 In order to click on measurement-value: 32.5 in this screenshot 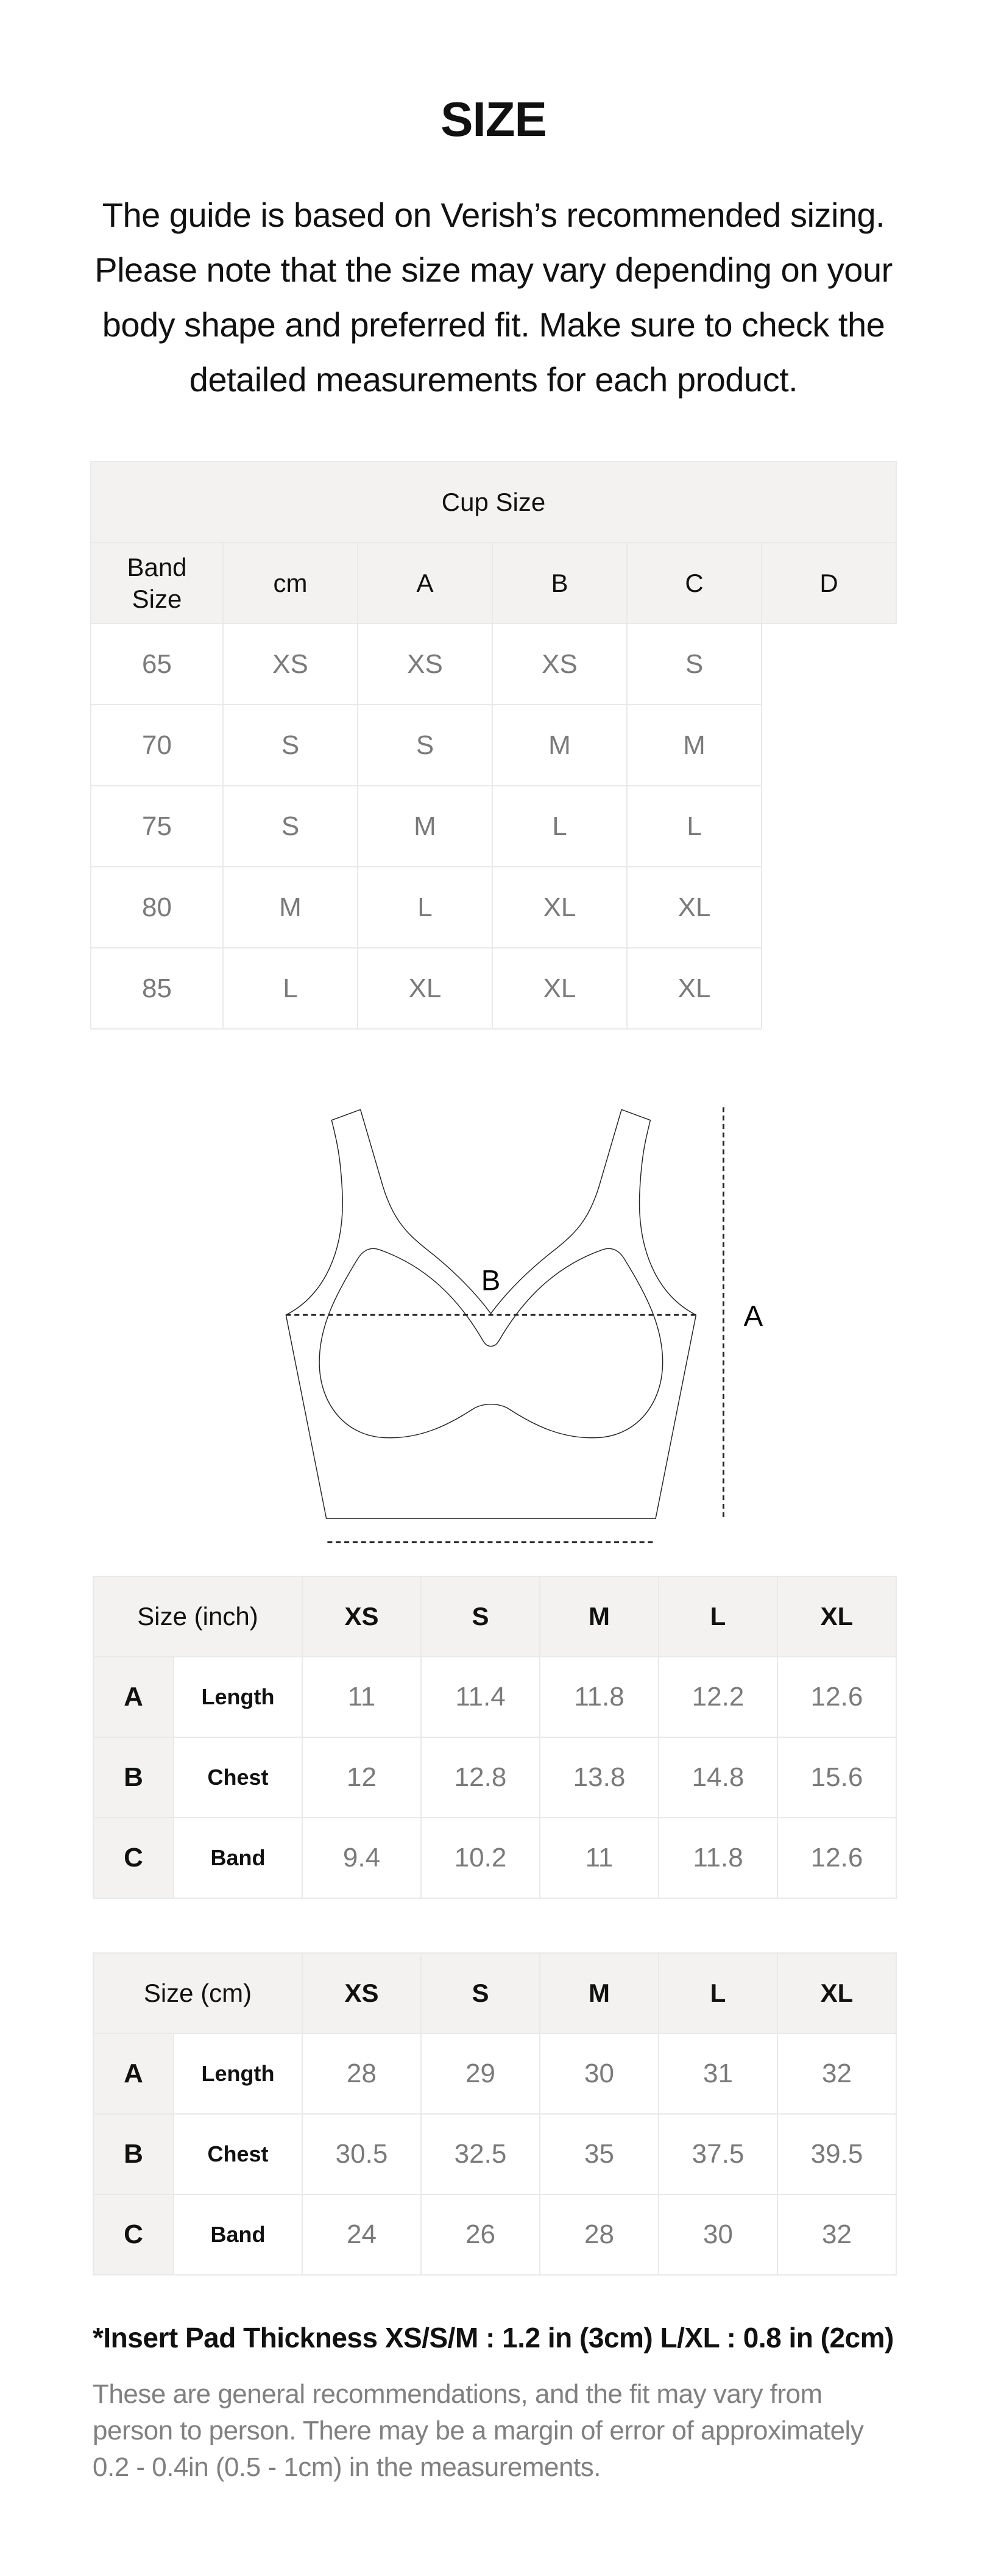, I will do `click(480, 2154)`.